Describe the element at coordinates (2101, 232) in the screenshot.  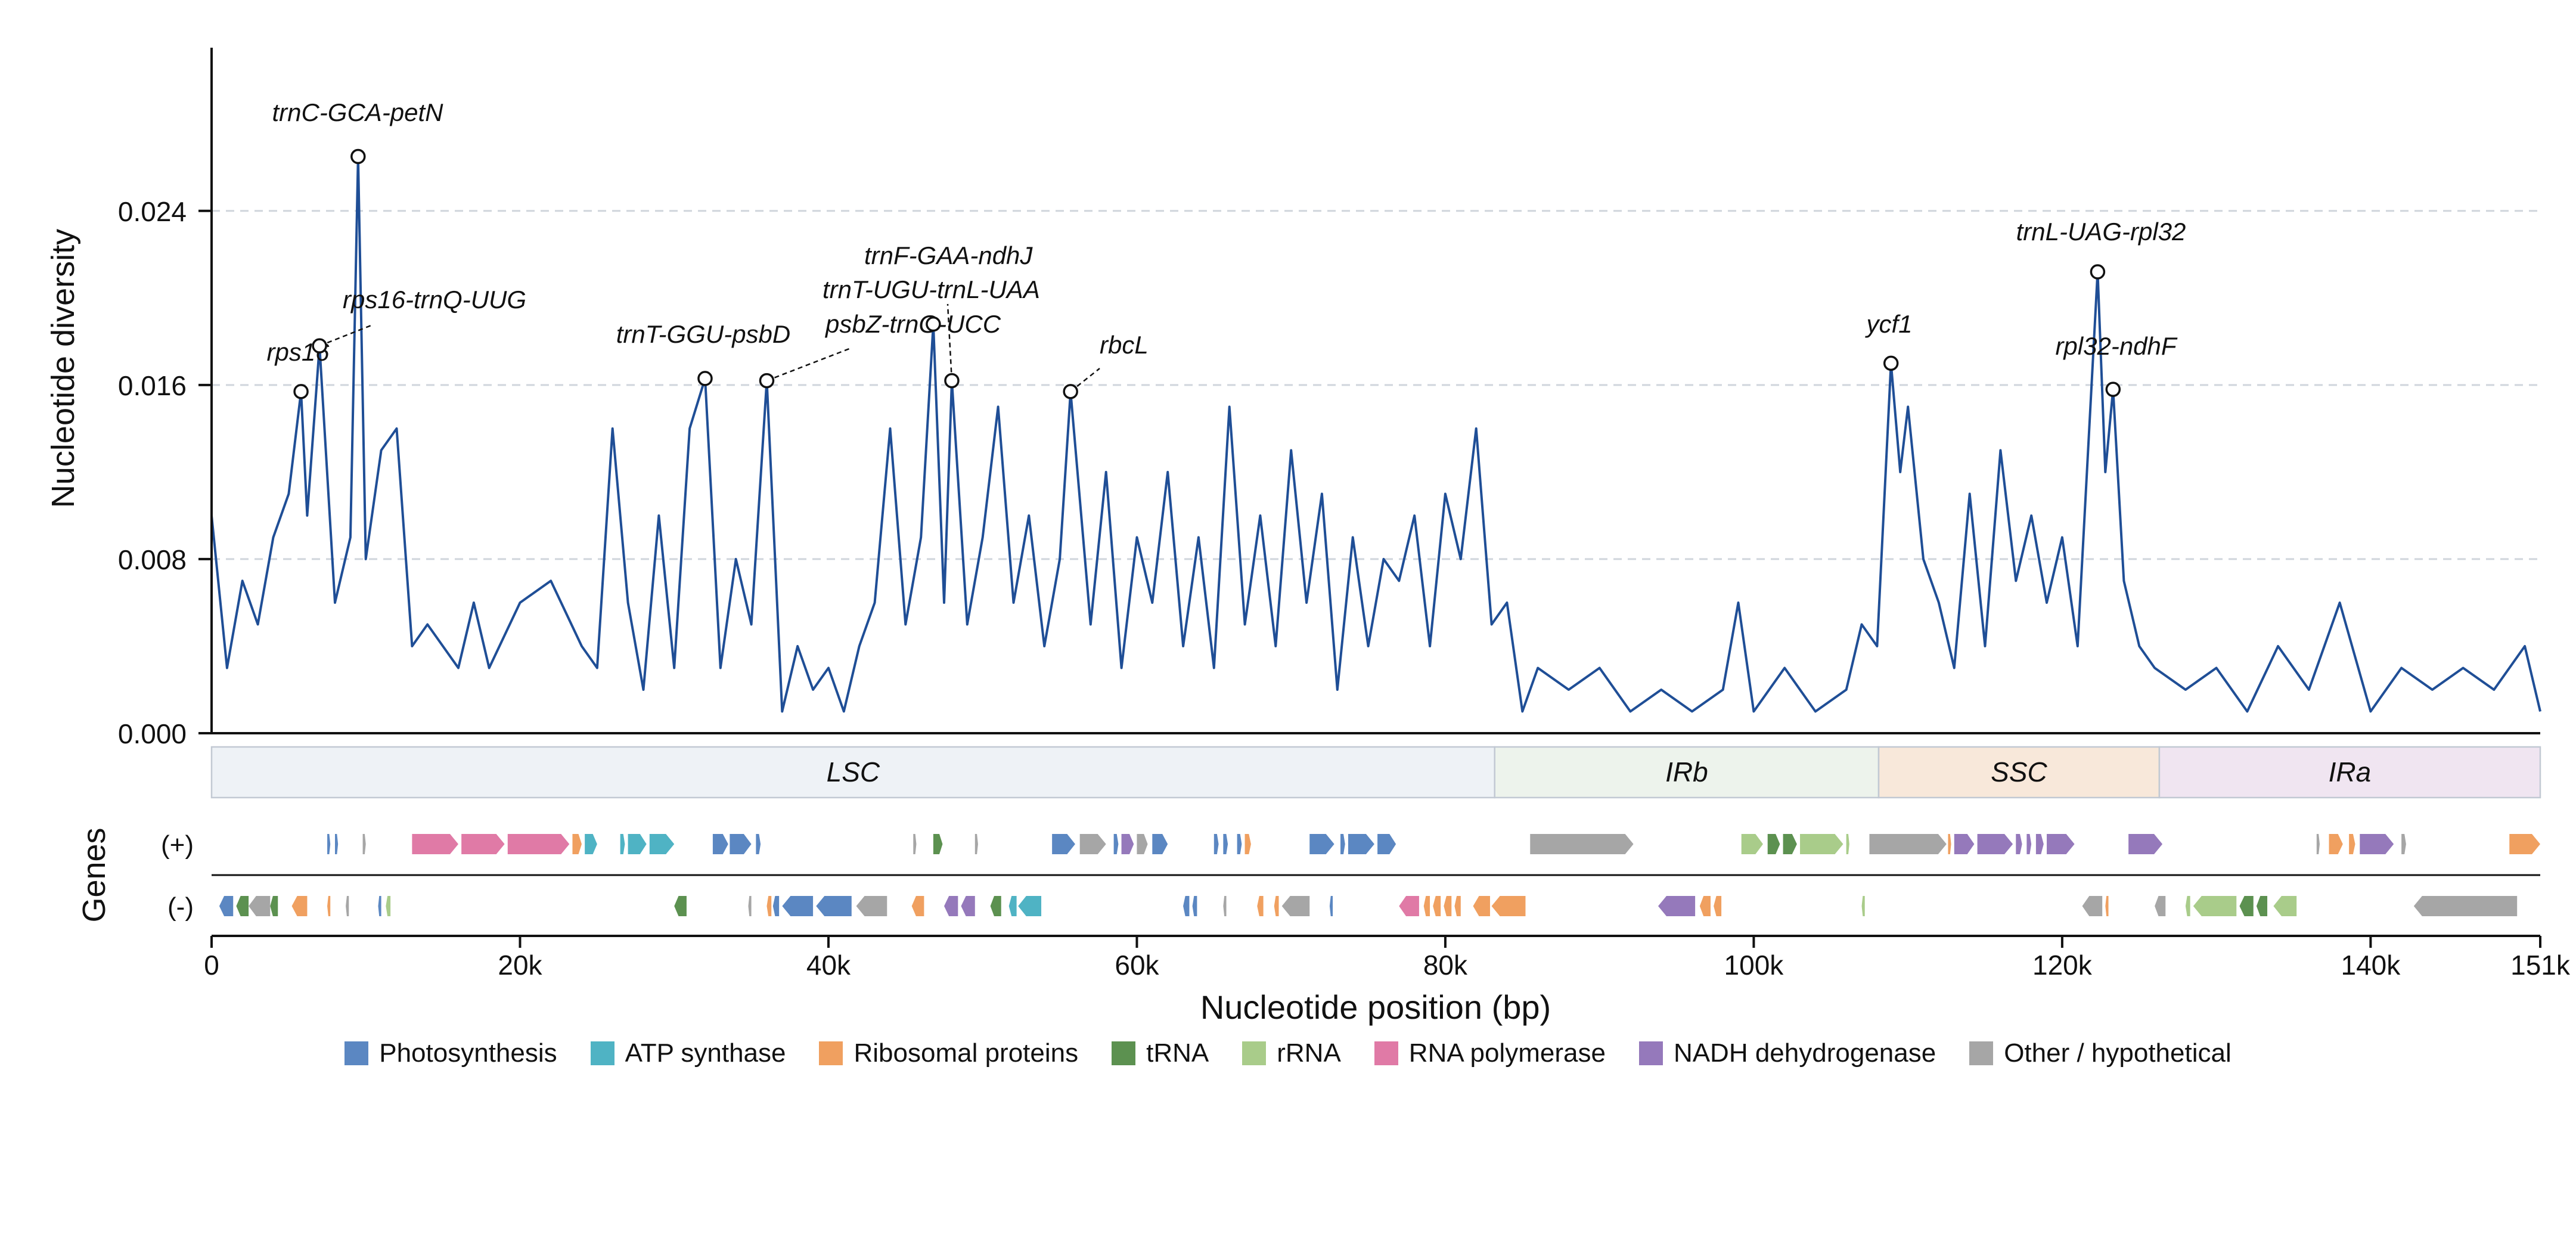
I see `annotation-label: trnL-UAG-rpl32` at that location.